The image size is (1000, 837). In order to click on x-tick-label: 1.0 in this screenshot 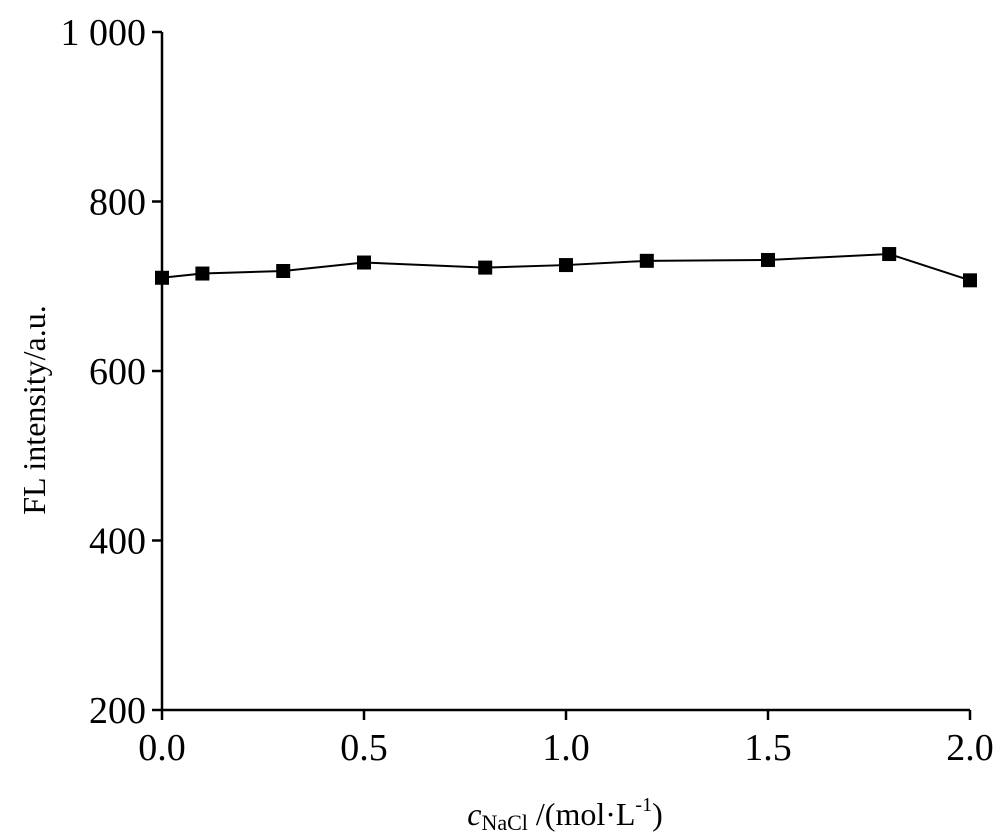, I will do `click(566, 748)`.